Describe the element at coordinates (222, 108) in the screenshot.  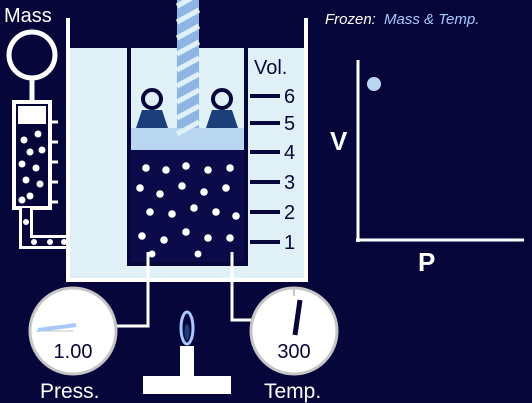
I see `weight-right` at that location.